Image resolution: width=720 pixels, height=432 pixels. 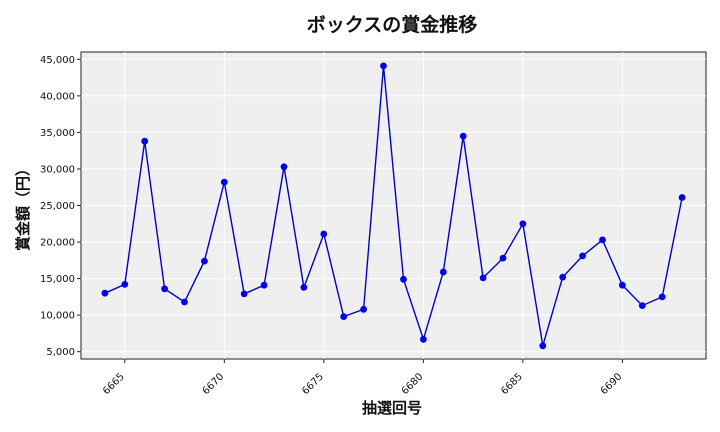 I want to click on x-tick-label: 6675, so click(x=313, y=384).